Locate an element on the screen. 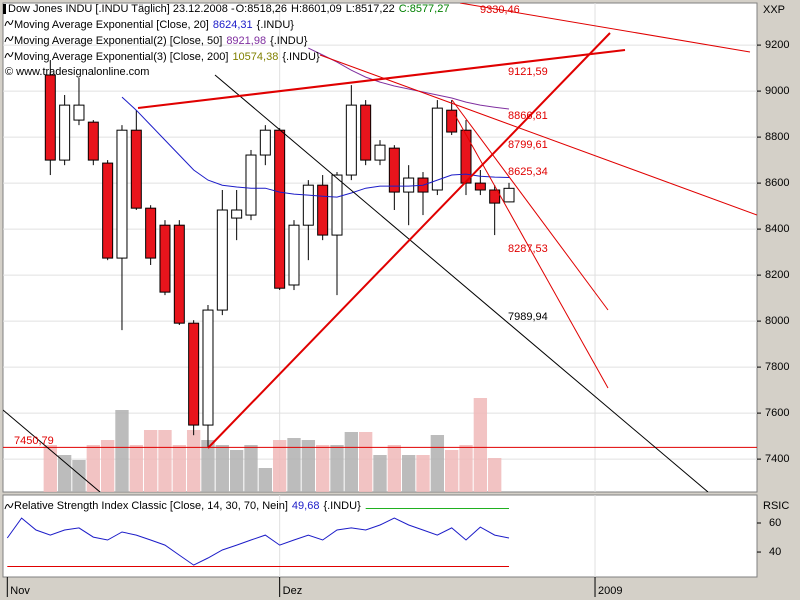 The width and height of the screenshot is (800, 600). header-marker is located at coordinates (4, 9).